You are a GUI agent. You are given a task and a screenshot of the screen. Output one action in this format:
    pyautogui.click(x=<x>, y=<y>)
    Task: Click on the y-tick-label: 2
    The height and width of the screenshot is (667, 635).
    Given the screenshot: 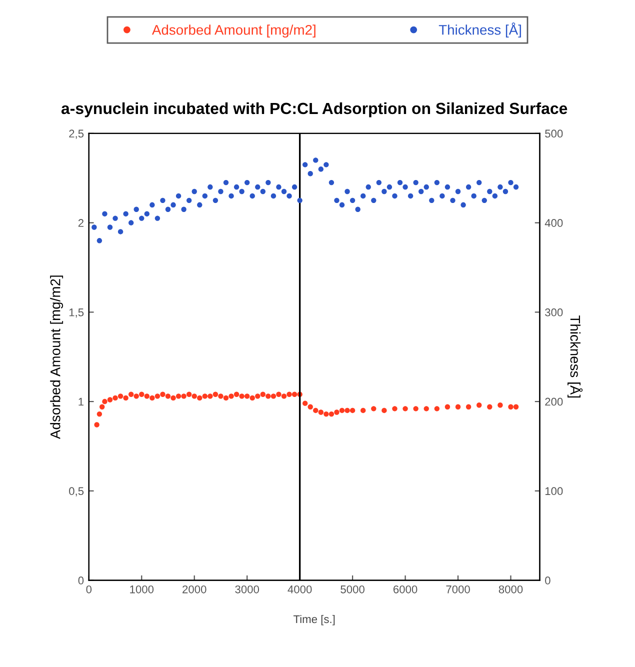 What is the action you would take?
    pyautogui.click(x=81, y=223)
    